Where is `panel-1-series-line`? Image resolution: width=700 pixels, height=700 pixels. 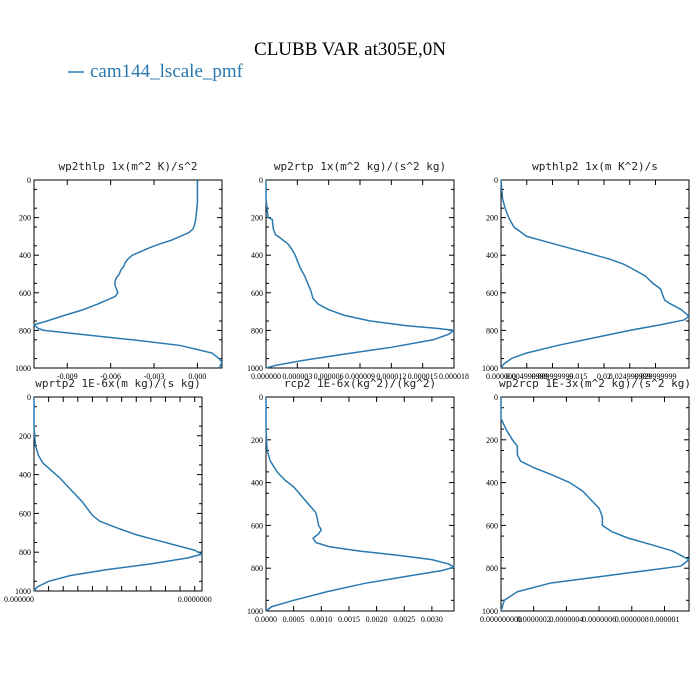 panel-1-series-line is located at coordinates (128, 274).